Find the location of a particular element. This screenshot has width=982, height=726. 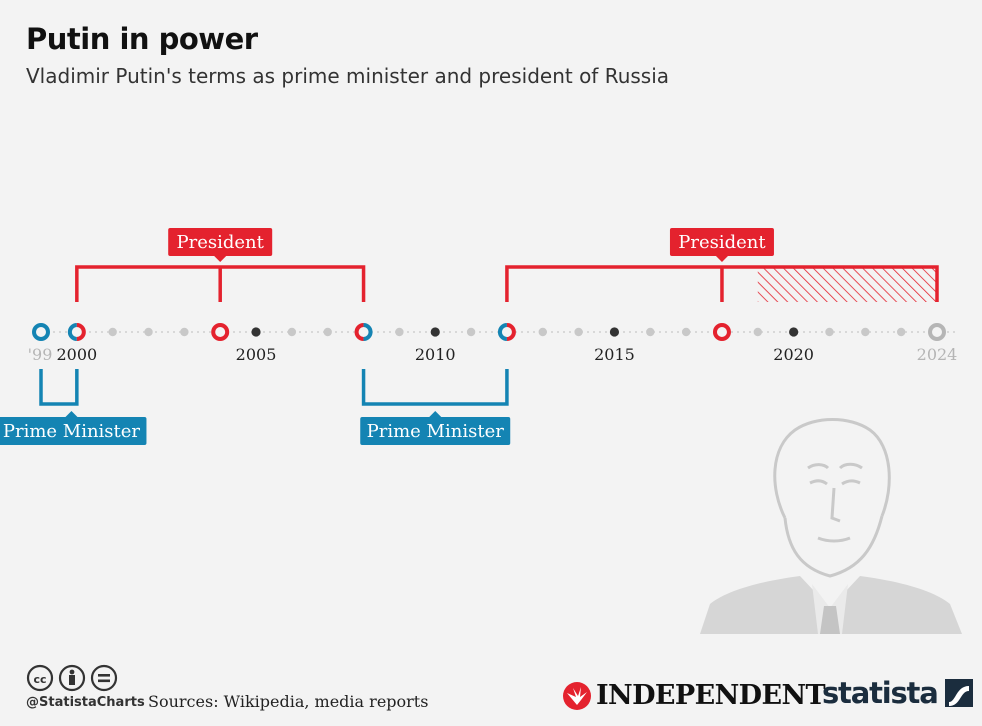

term-marker-2000-left is located at coordinates (72, 332).